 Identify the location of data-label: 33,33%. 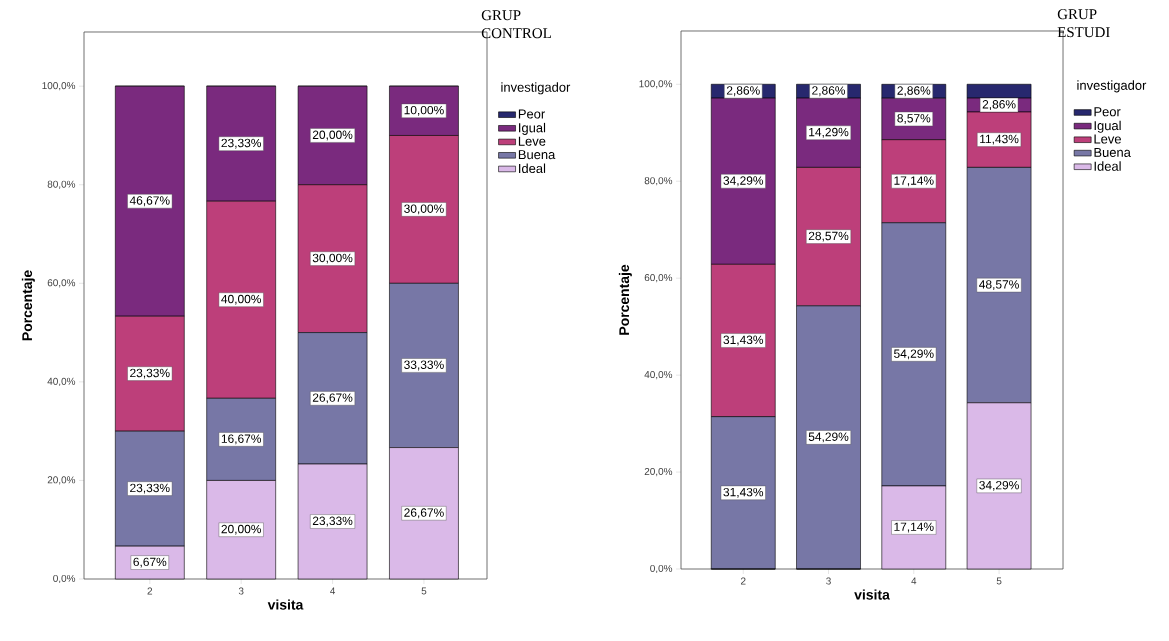
(424, 365).